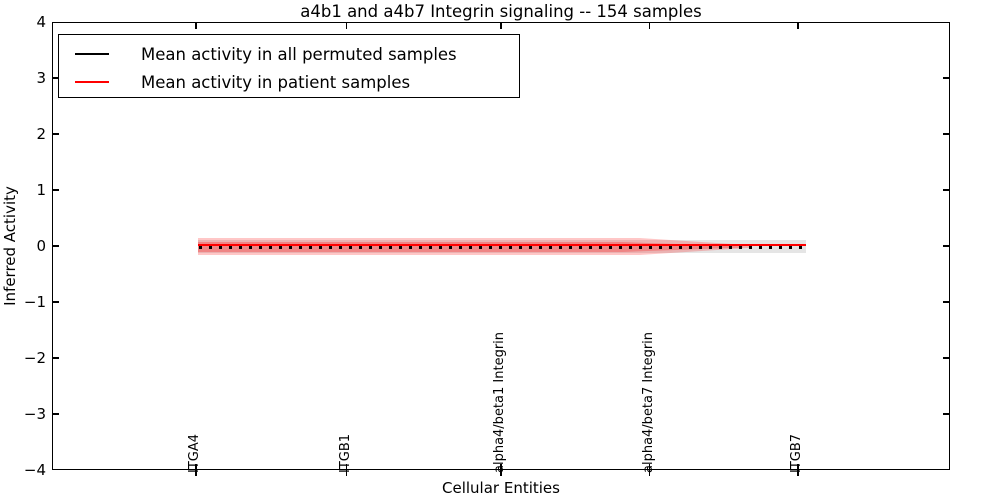 This screenshot has width=1000, height=500. I want to click on y-tick-label: 4, so click(41, 22).